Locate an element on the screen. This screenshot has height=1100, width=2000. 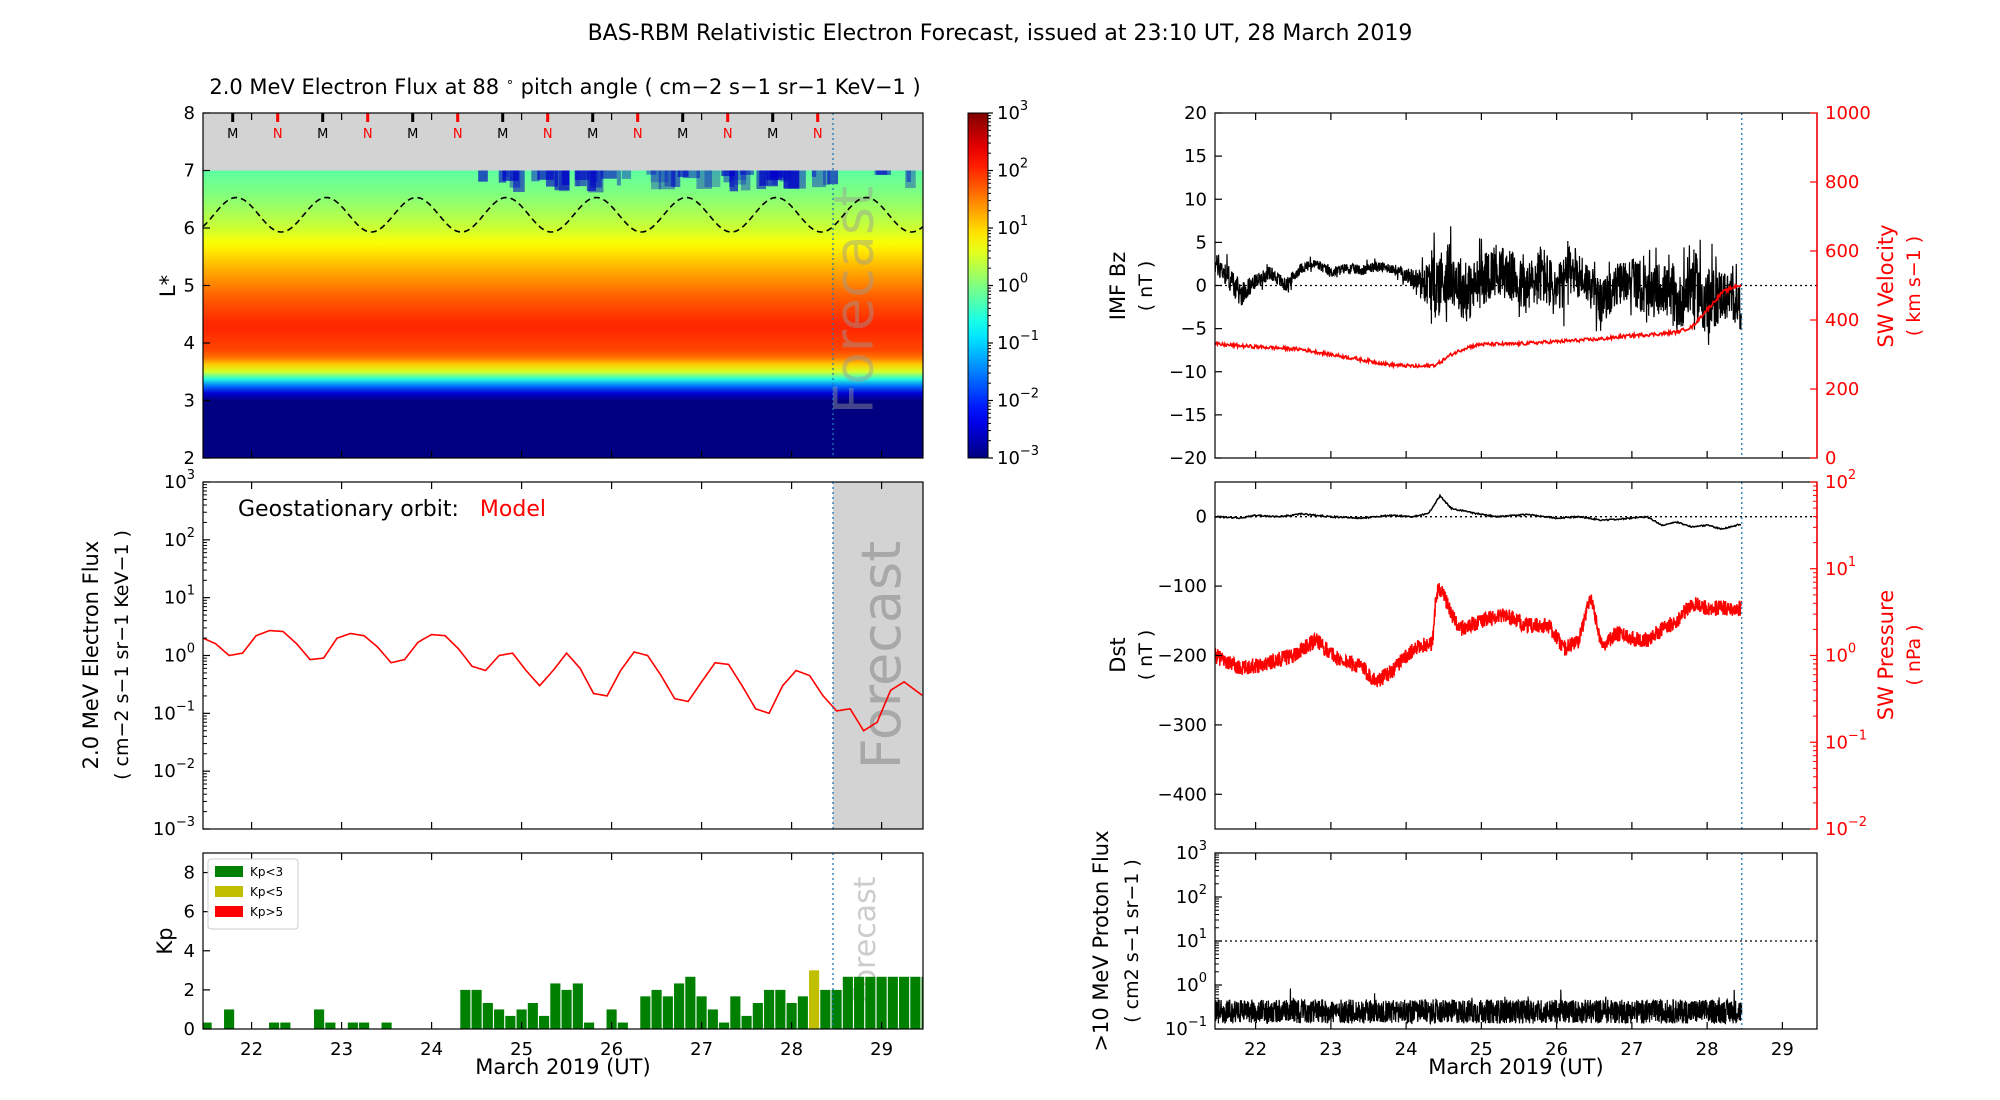
y-tick-label: −10 is located at coordinates (1188, 372).